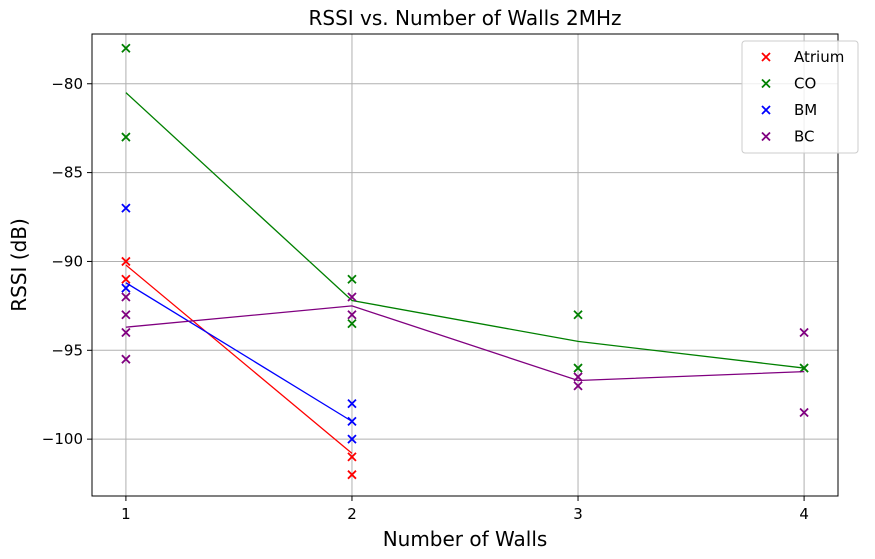  What do you see at coordinates (578, 514) in the screenshot?
I see `x-tick-label: 3` at bounding box center [578, 514].